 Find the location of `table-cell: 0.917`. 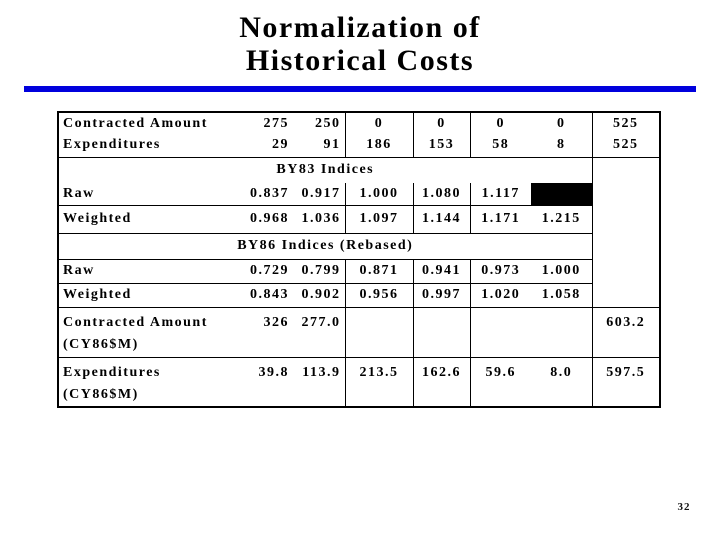

table-cell: 0.917 is located at coordinates (319, 194).